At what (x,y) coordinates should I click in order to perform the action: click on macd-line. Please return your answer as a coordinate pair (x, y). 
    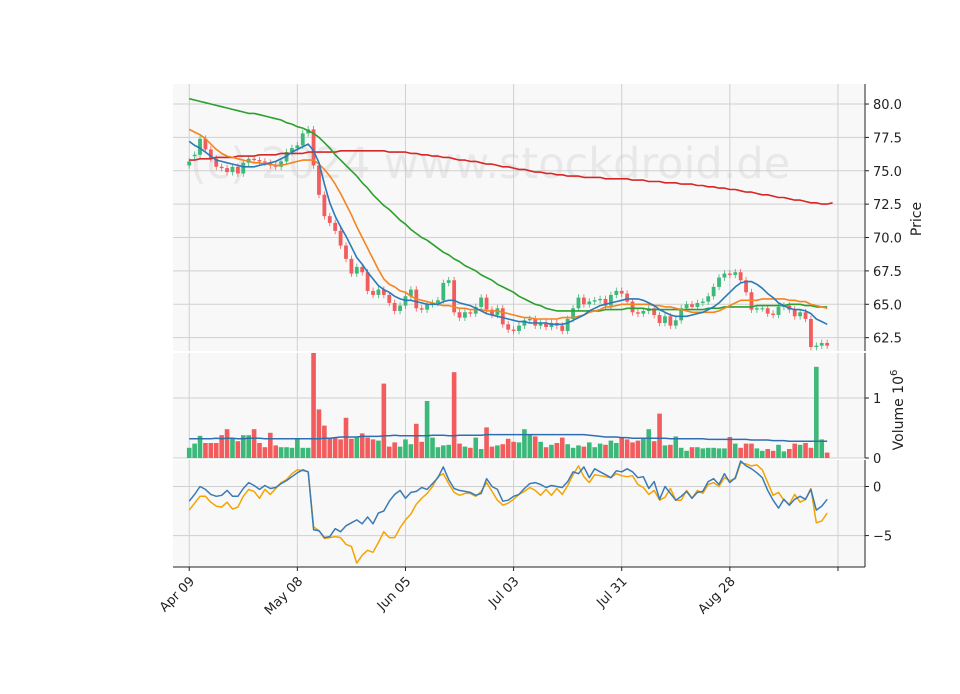
    Looking at the image, I should click on (508, 499).